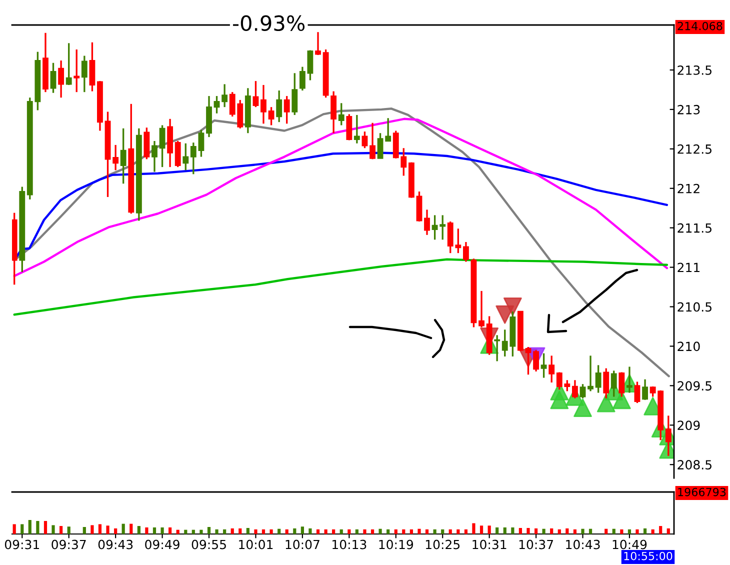  I want to click on x-tick-label: 10:07, so click(303, 545).